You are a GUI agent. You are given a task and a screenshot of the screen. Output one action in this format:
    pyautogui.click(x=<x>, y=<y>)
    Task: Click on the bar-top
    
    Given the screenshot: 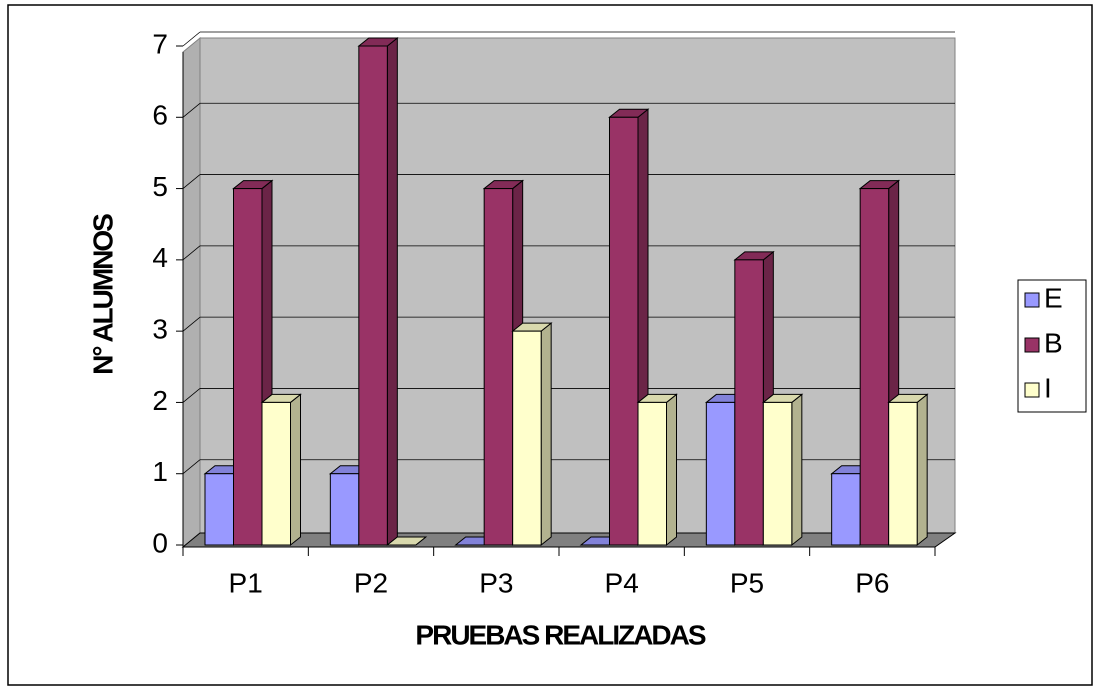 What is the action you would take?
    pyautogui.click(x=406, y=541)
    